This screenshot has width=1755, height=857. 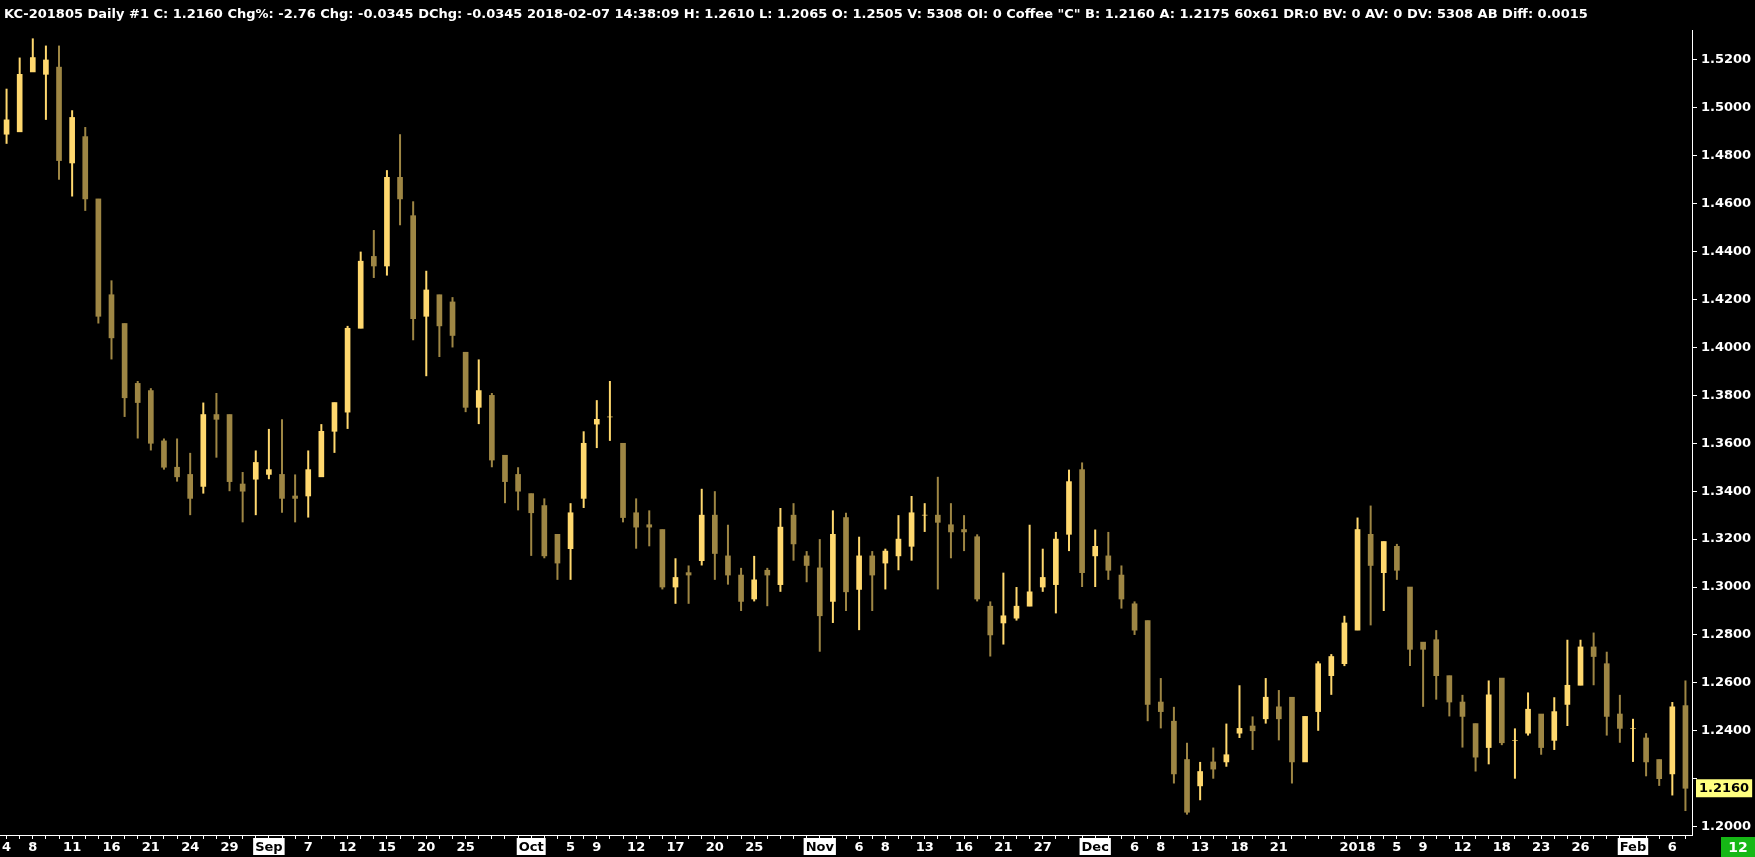 I want to click on x-tick-label: 29, so click(x=229, y=847).